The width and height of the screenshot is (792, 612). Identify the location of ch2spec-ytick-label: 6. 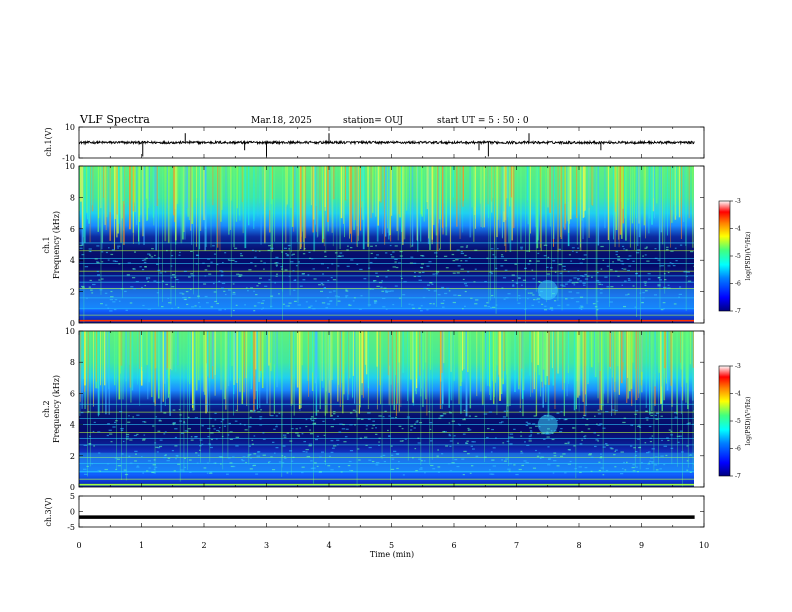
(72, 393).